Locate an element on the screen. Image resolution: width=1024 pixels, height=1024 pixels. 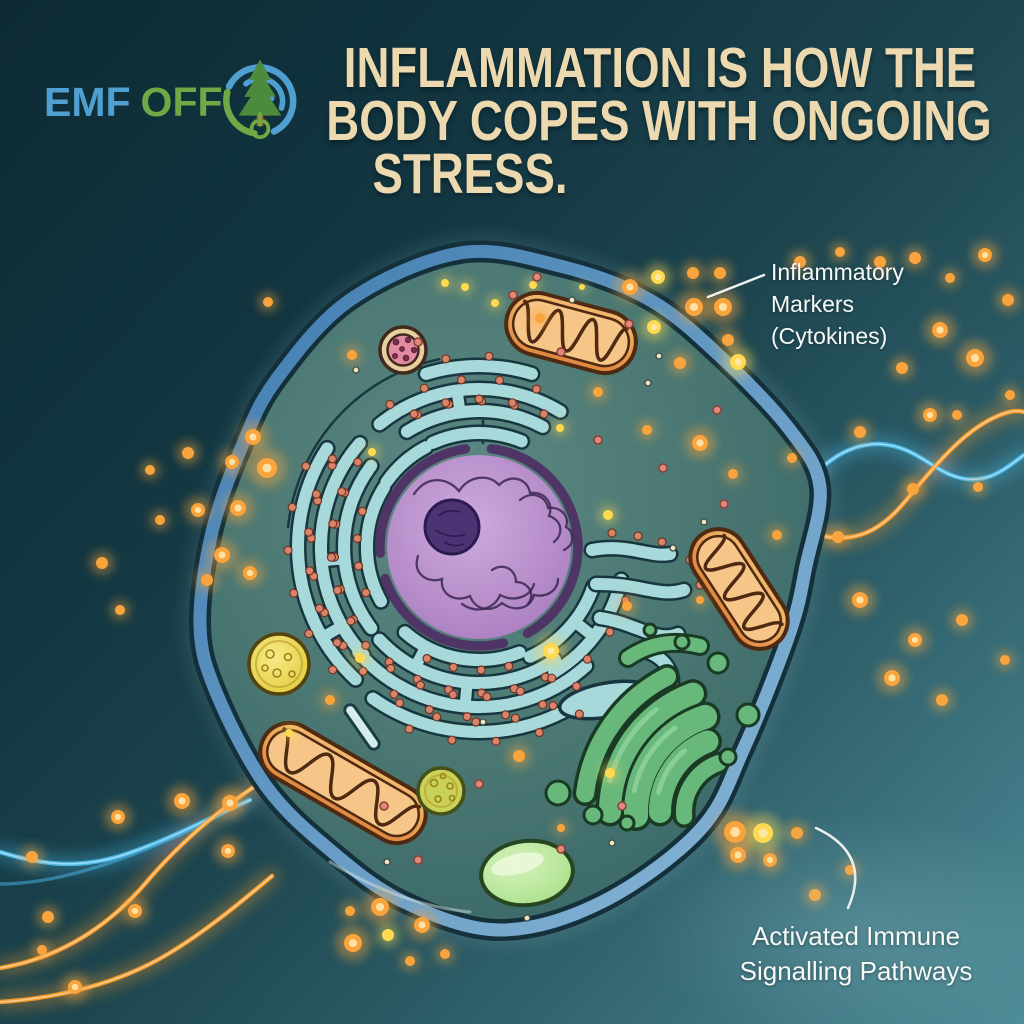
nucleus is located at coordinates (479, 547).